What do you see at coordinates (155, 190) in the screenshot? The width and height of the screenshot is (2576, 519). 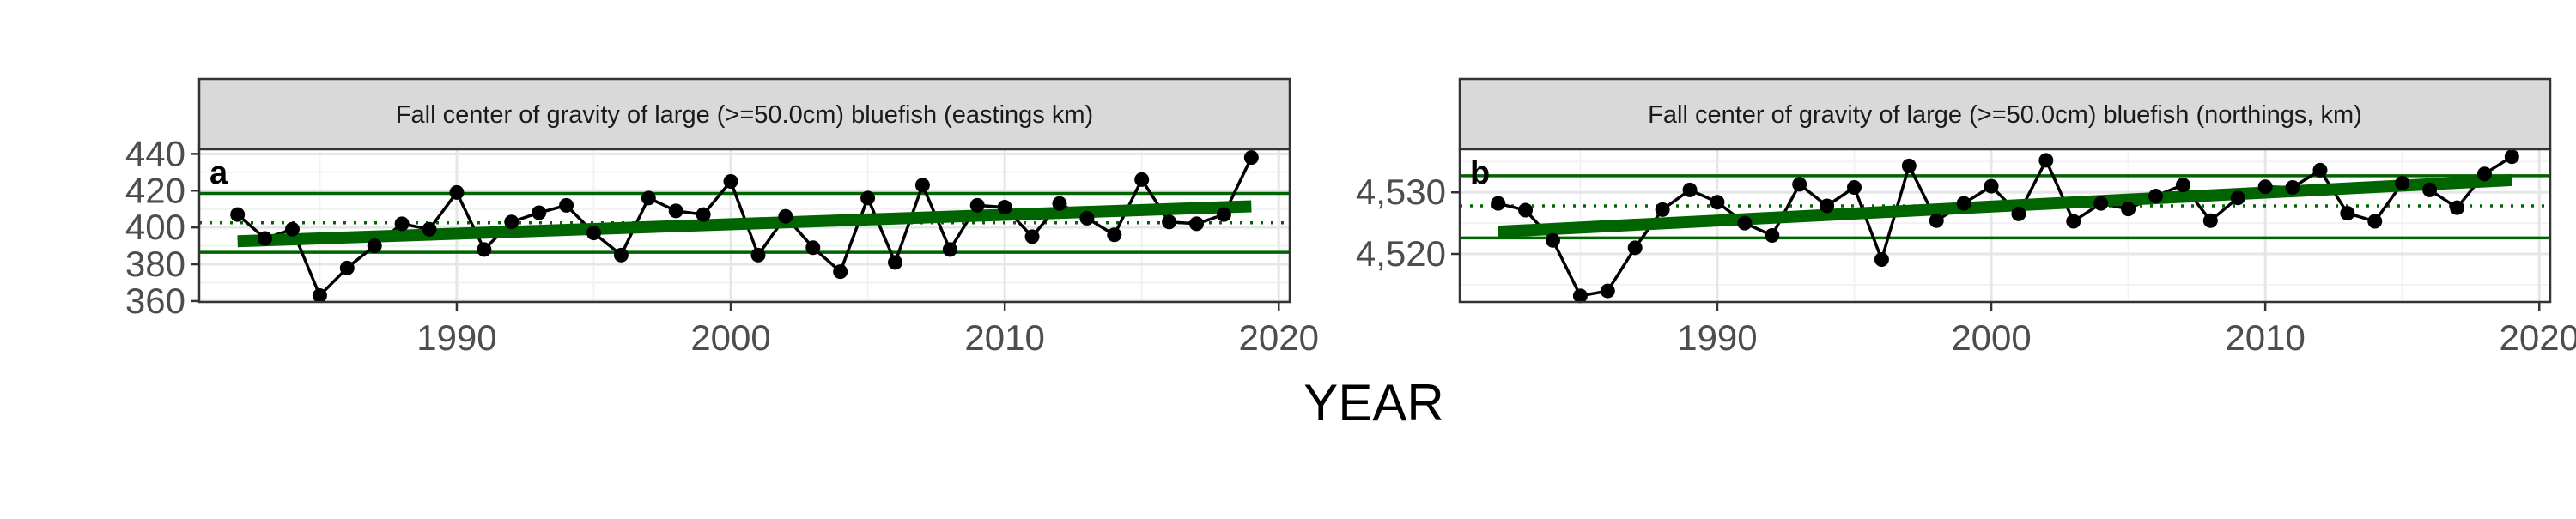 I see `y-tick-label: 420` at bounding box center [155, 190].